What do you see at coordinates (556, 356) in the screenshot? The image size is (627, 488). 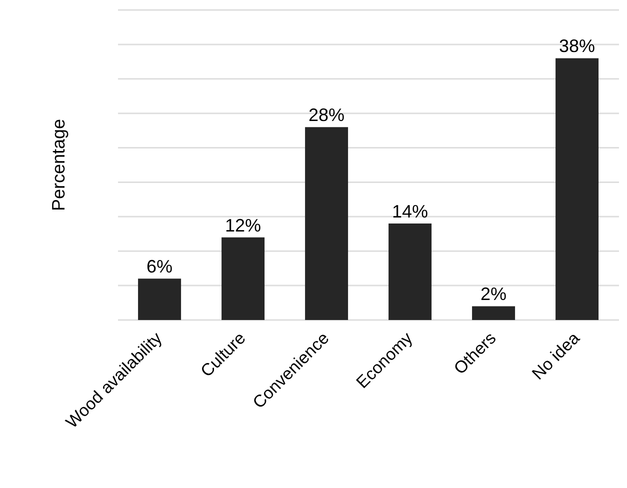 I see `x-tick-label: No idea` at bounding box center [556, 356].